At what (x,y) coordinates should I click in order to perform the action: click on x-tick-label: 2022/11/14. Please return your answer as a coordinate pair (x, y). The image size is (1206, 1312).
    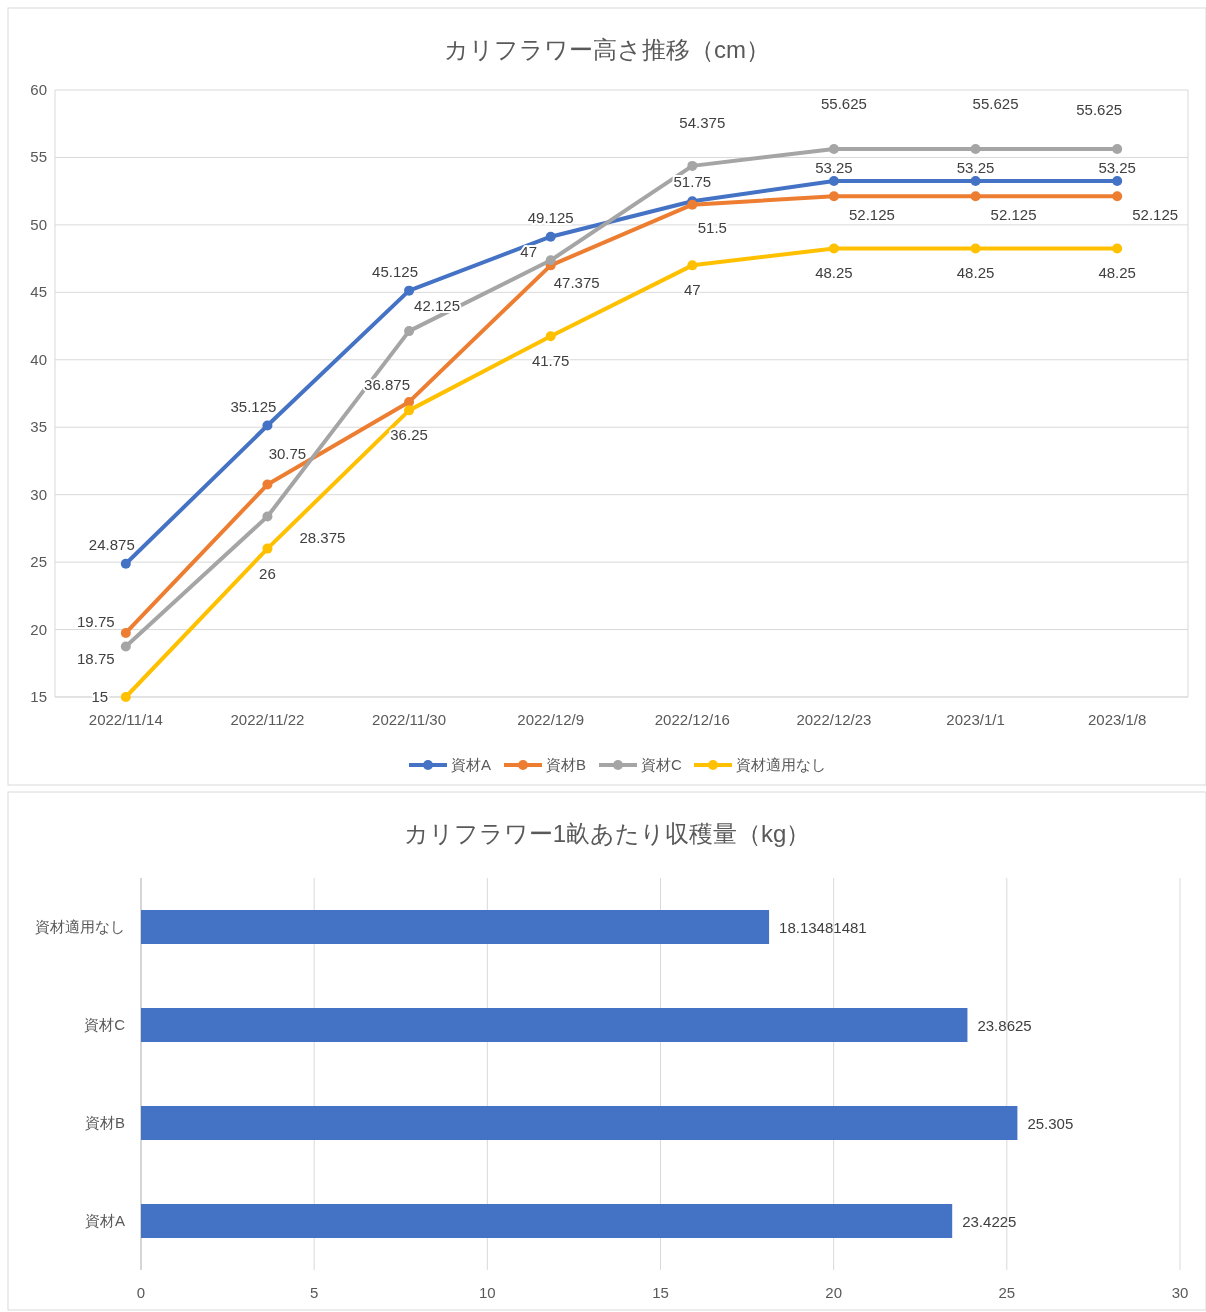
    Looking at the image, I should click on (125, 719).